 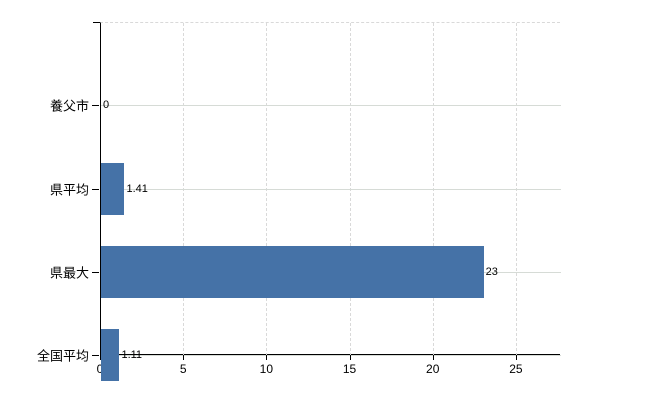 I want to click on category-label: 県平均, so click(x=69, y=189).